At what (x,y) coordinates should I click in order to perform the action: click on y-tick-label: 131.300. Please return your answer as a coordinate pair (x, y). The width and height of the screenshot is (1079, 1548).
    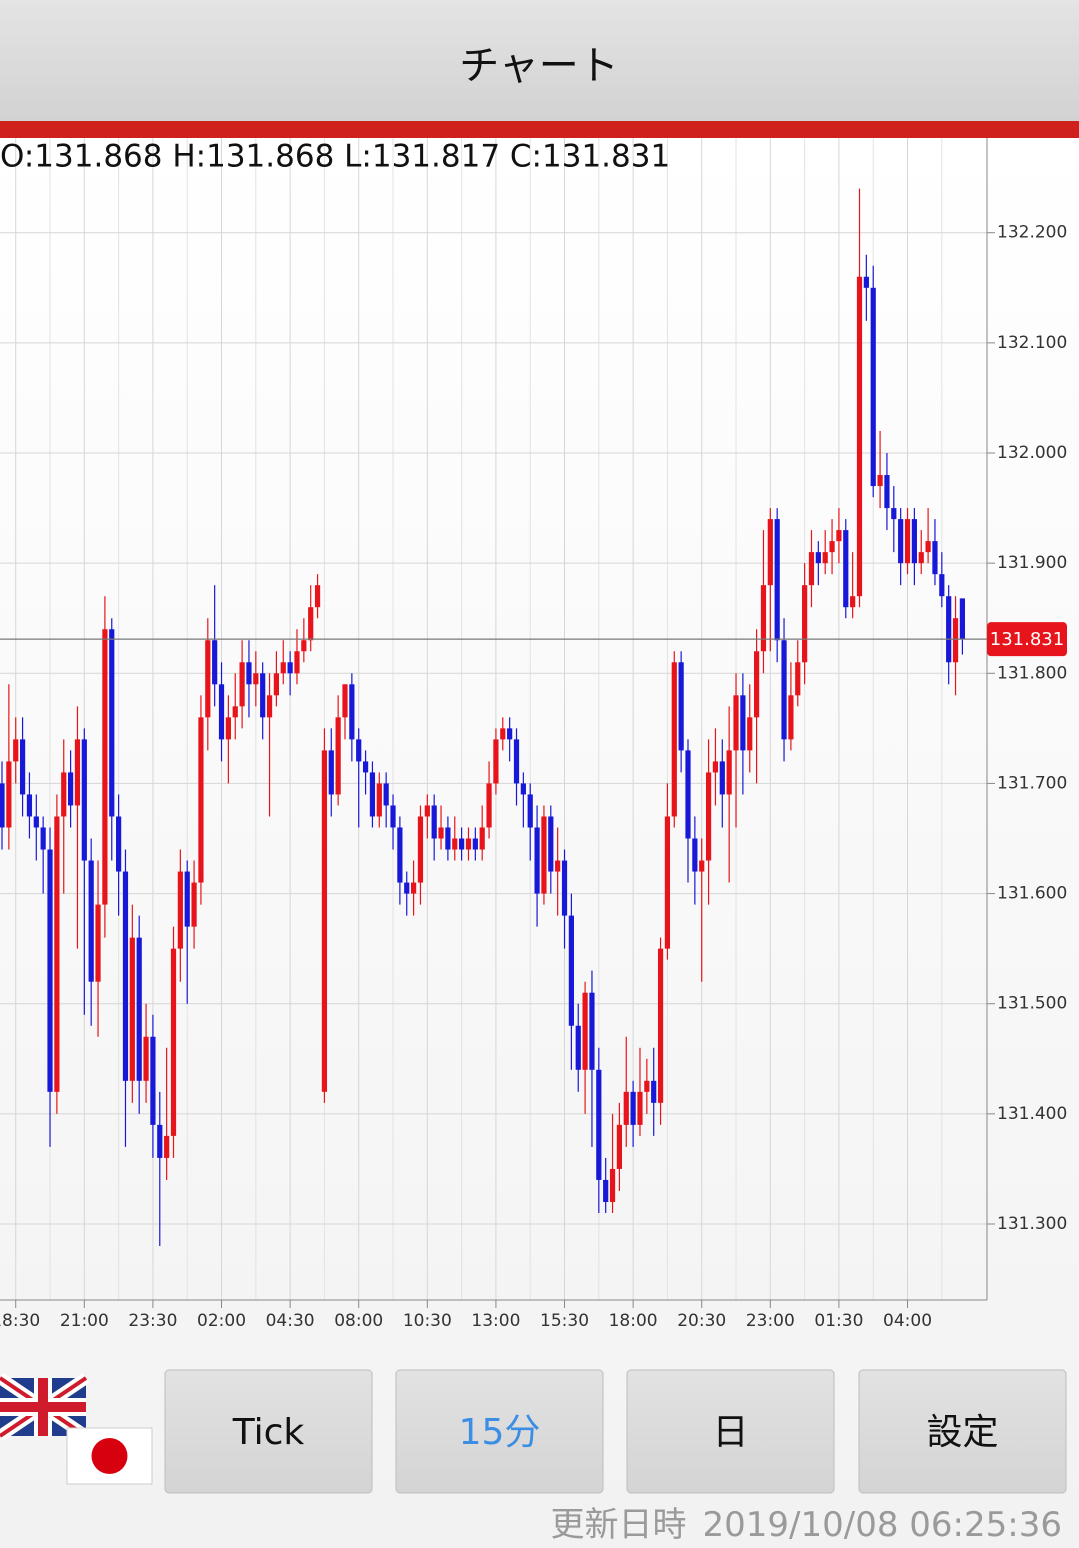
    Looking at the image, I should click on (1032, 1224).